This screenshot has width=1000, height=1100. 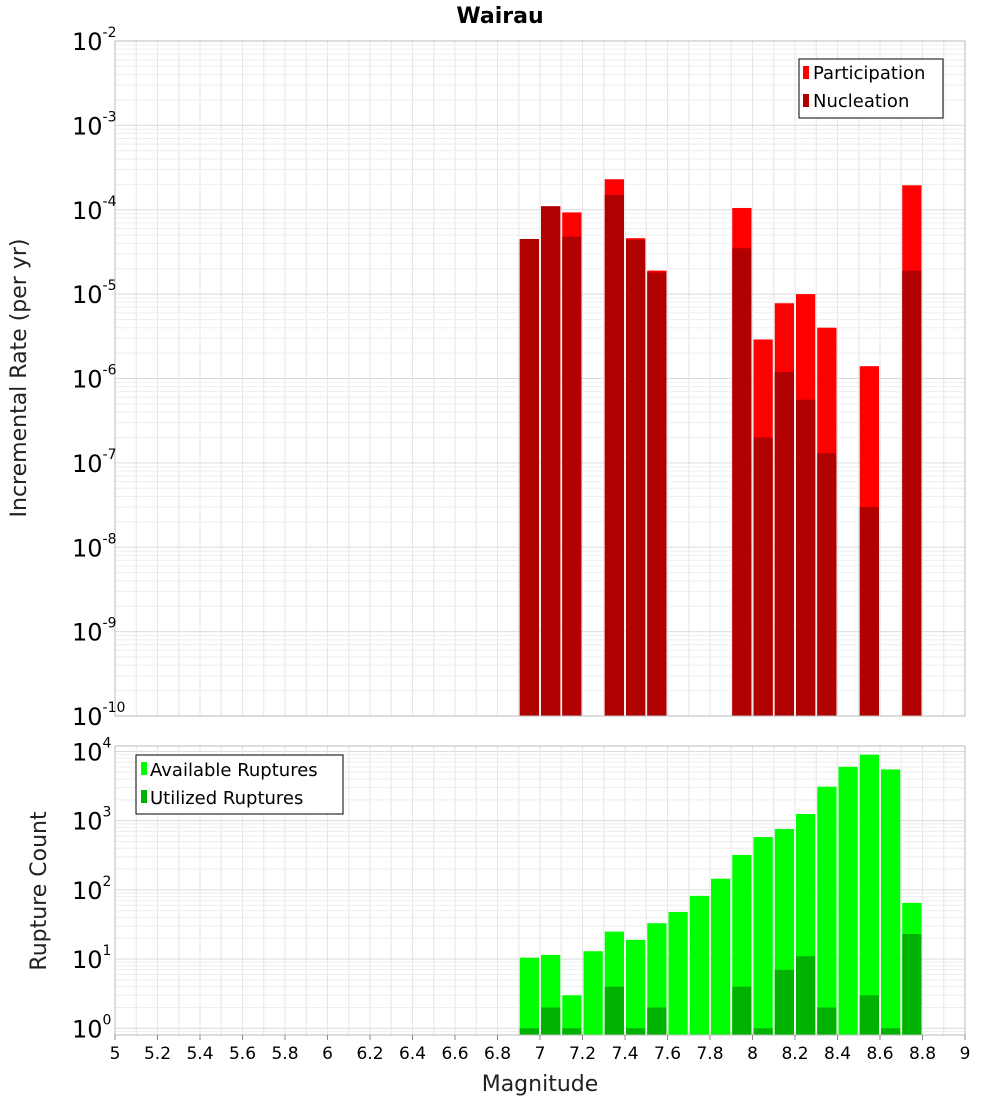 What do you see at coordinates (91, 820) in the screenshot?
I see `y-tick-label: 10³` at bounding box center [91, 820].